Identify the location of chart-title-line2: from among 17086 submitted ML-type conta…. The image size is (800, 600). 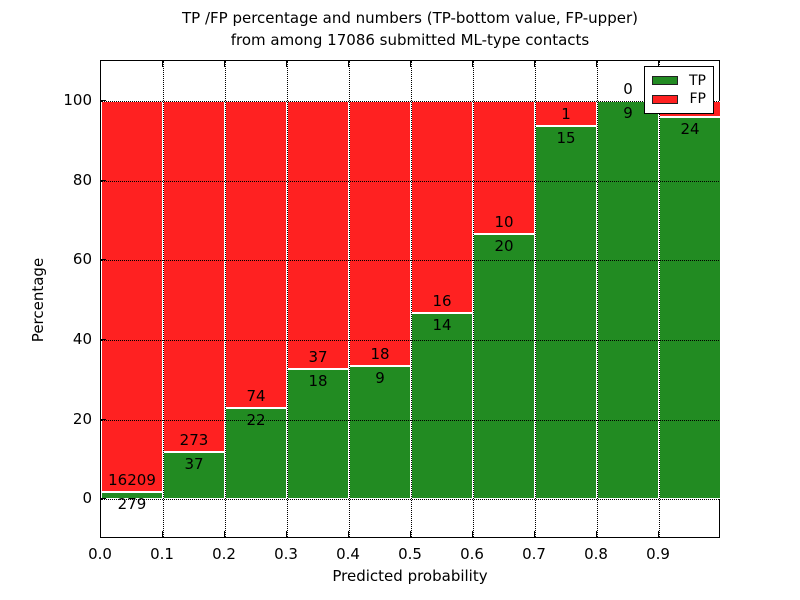
(410, 40).